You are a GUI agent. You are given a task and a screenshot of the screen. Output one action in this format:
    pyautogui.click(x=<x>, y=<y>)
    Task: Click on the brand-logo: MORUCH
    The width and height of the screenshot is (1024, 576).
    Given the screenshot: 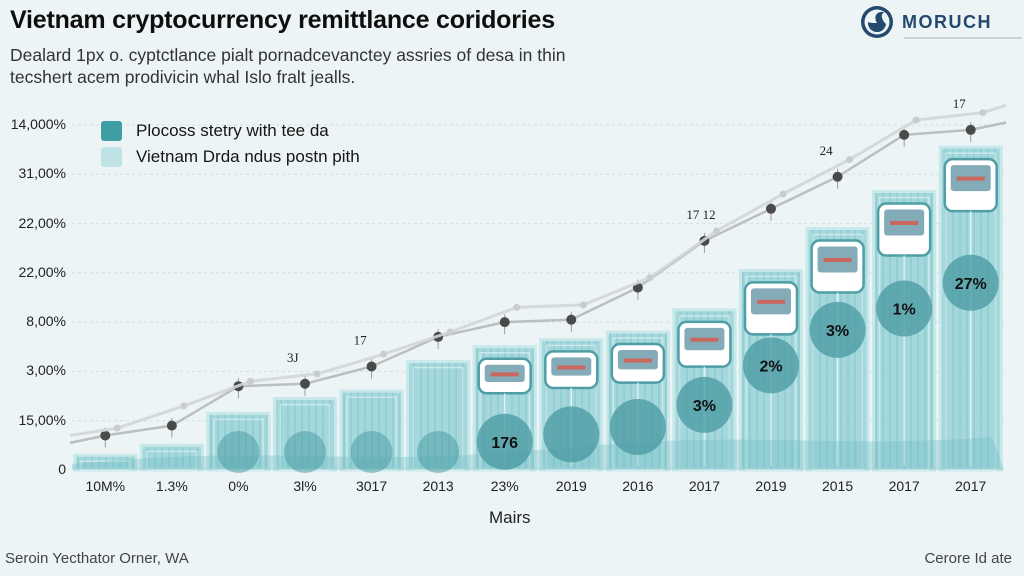 What is the action you would take?
    pyautogui.click(x=941, y=22)
    